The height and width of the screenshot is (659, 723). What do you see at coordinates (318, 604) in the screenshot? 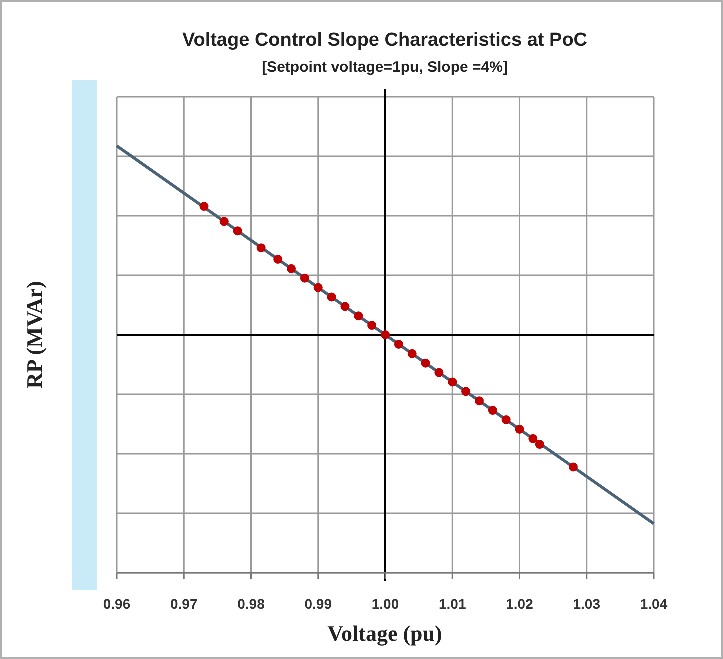
I see `x-tick-label: 0.99` at bounding box center [318, 604].